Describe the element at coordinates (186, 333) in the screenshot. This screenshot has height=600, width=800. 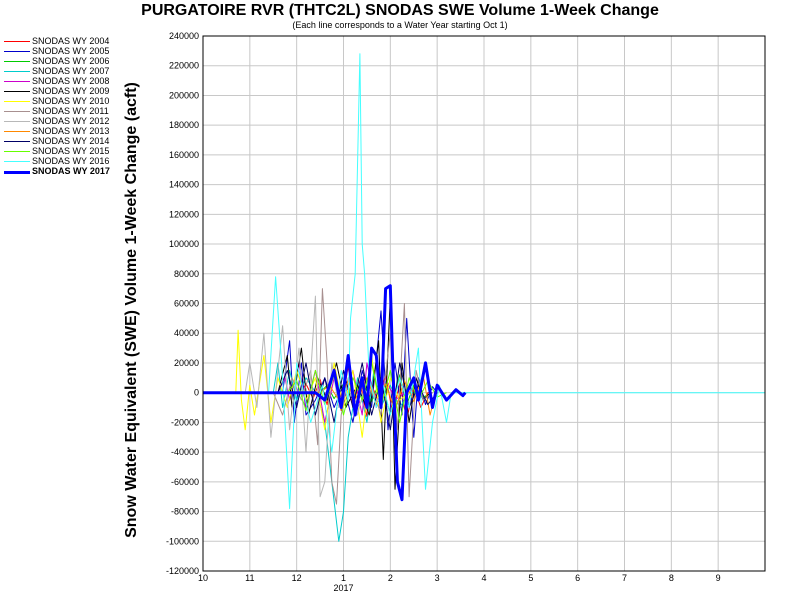
I see `y-tick-label: 40000` at that location.